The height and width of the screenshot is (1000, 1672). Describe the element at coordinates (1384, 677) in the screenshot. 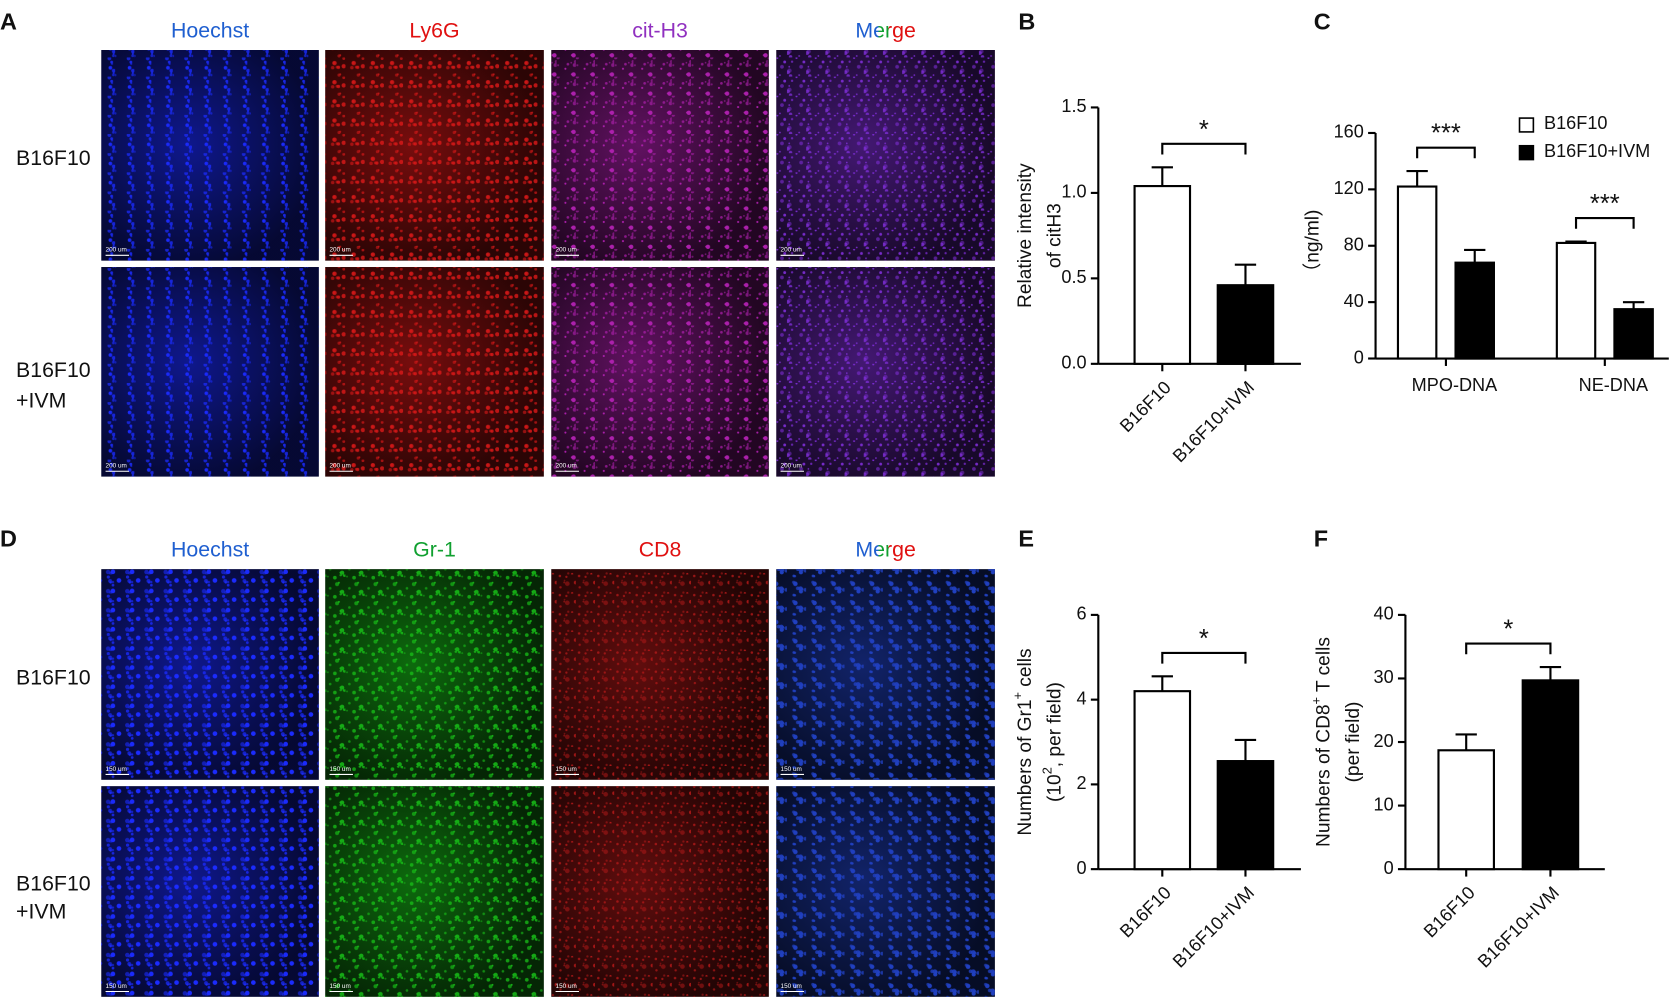

I see `y-tick-label: 30` at that location.